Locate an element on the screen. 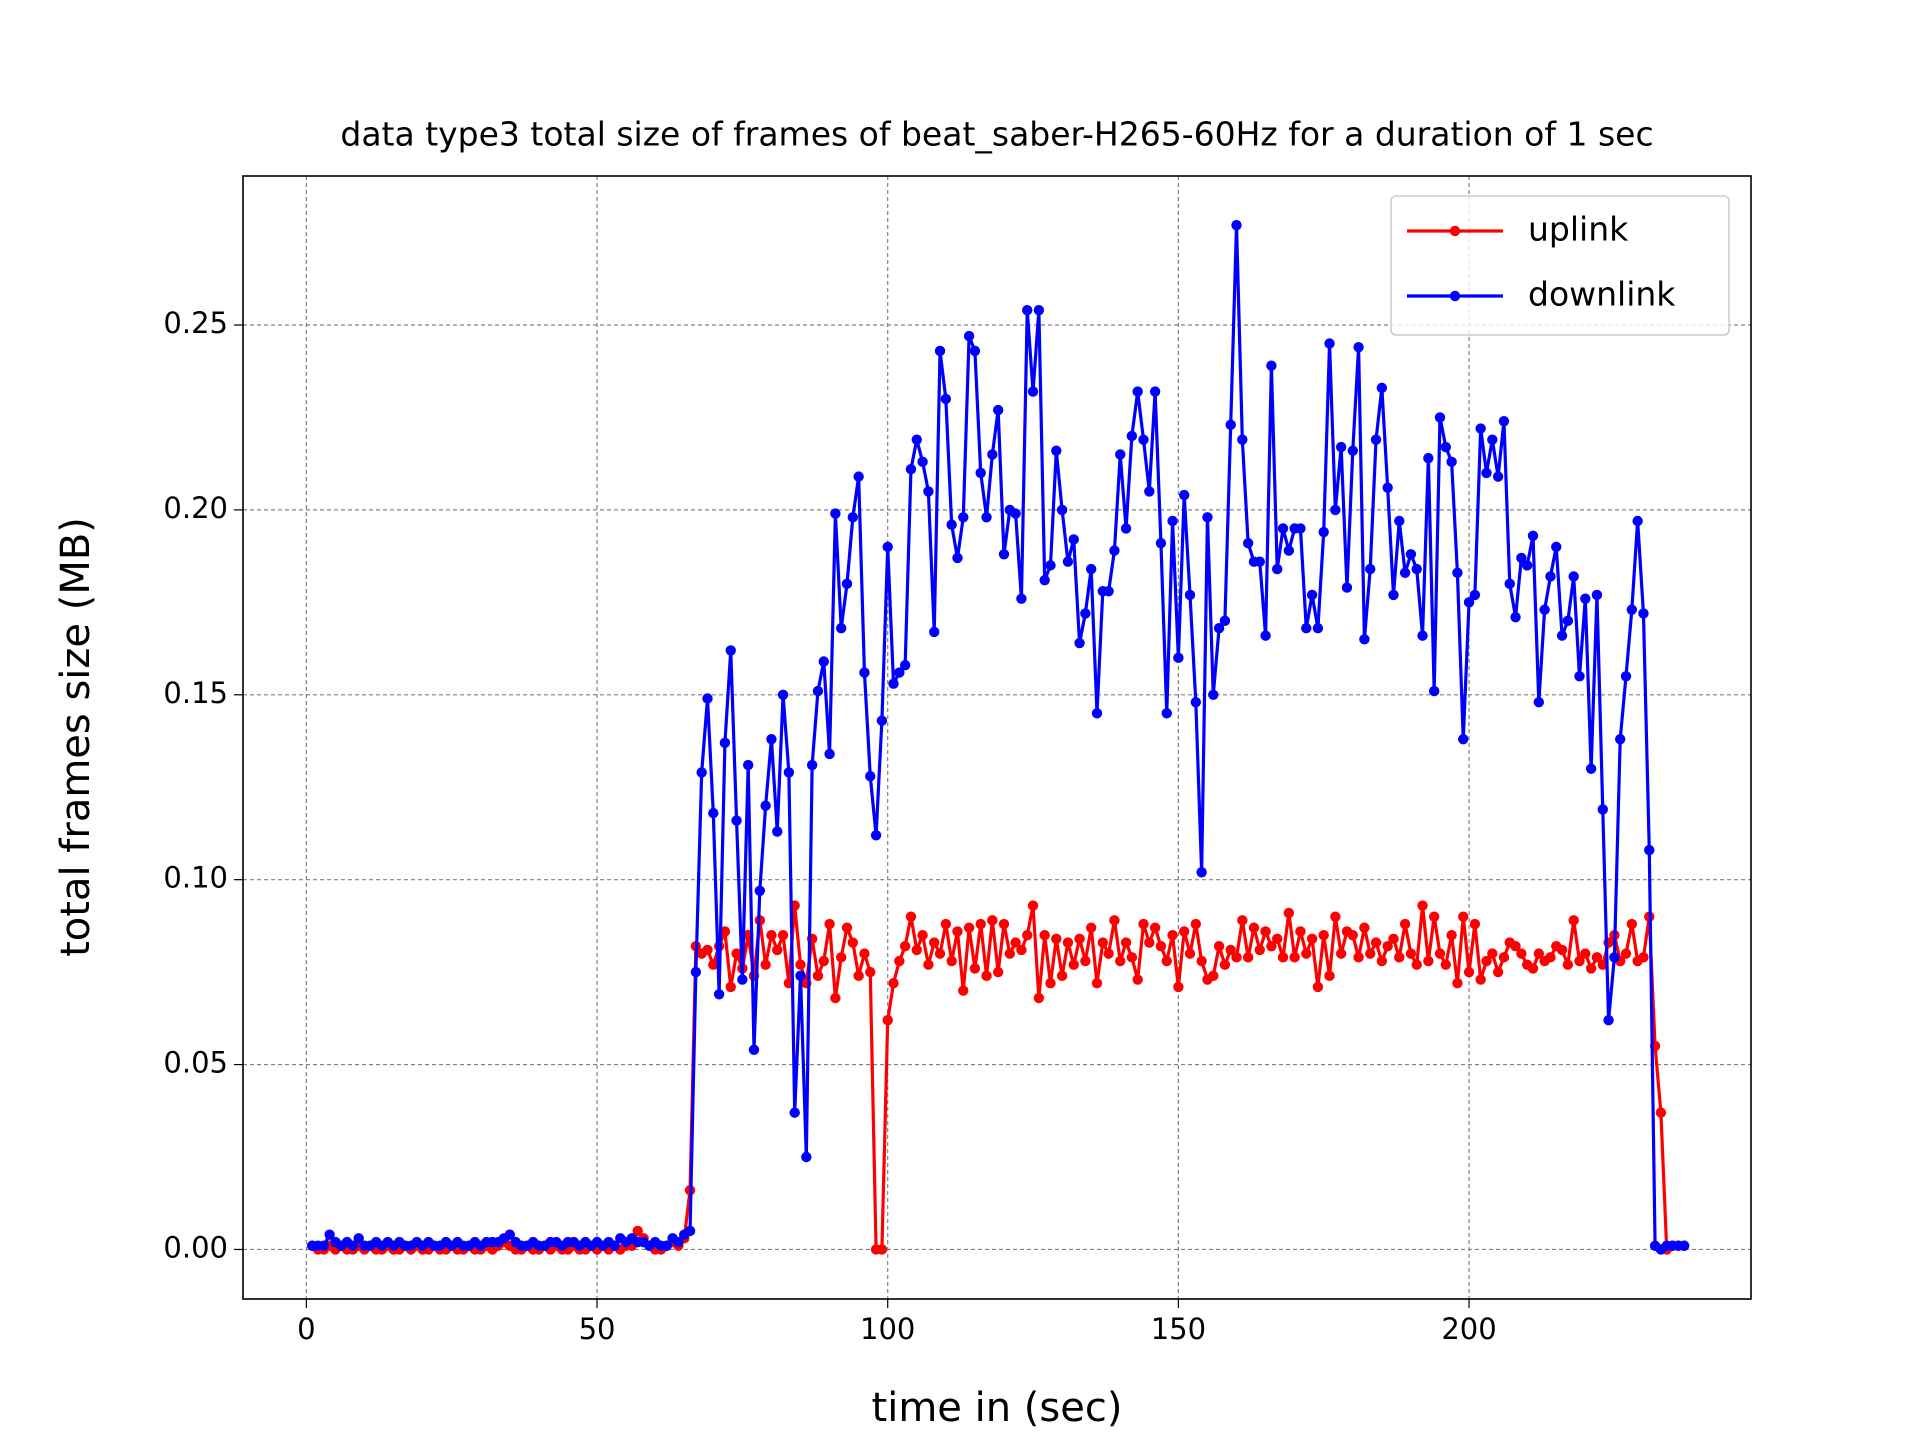 The height and width of the screenshot is (1440, 1920). y-axis-label: total frames size (MB) is located at coordinates (76, 737).